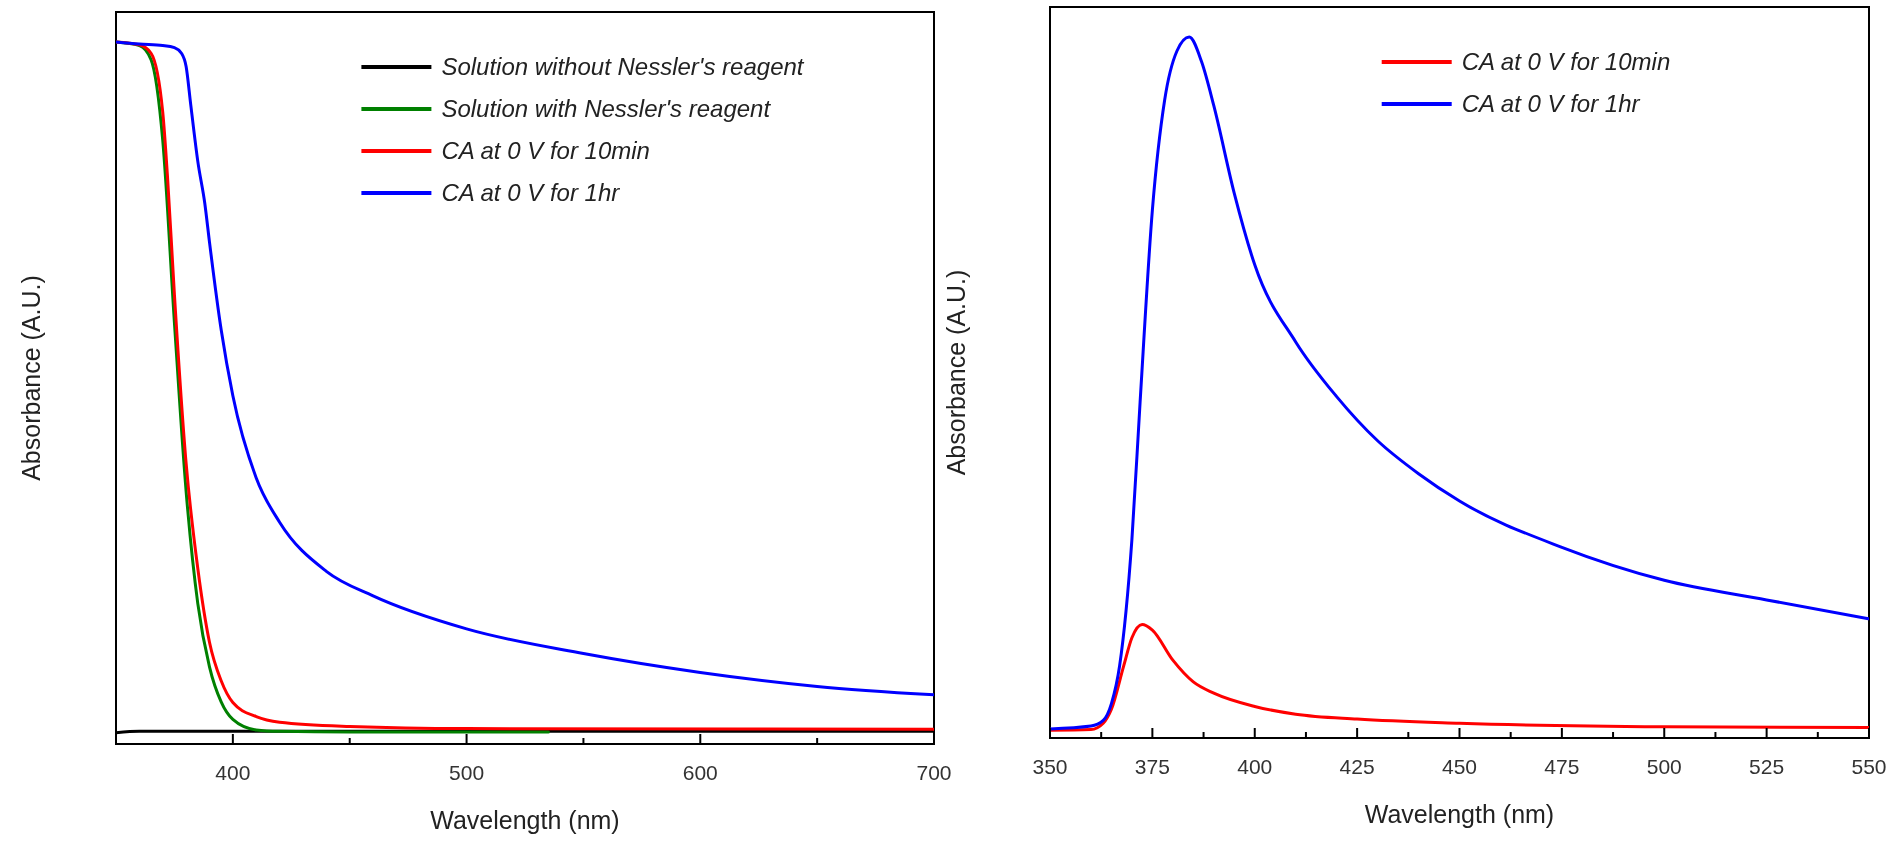  I want to click on x-tick-label: 375, so click(1152, 766).